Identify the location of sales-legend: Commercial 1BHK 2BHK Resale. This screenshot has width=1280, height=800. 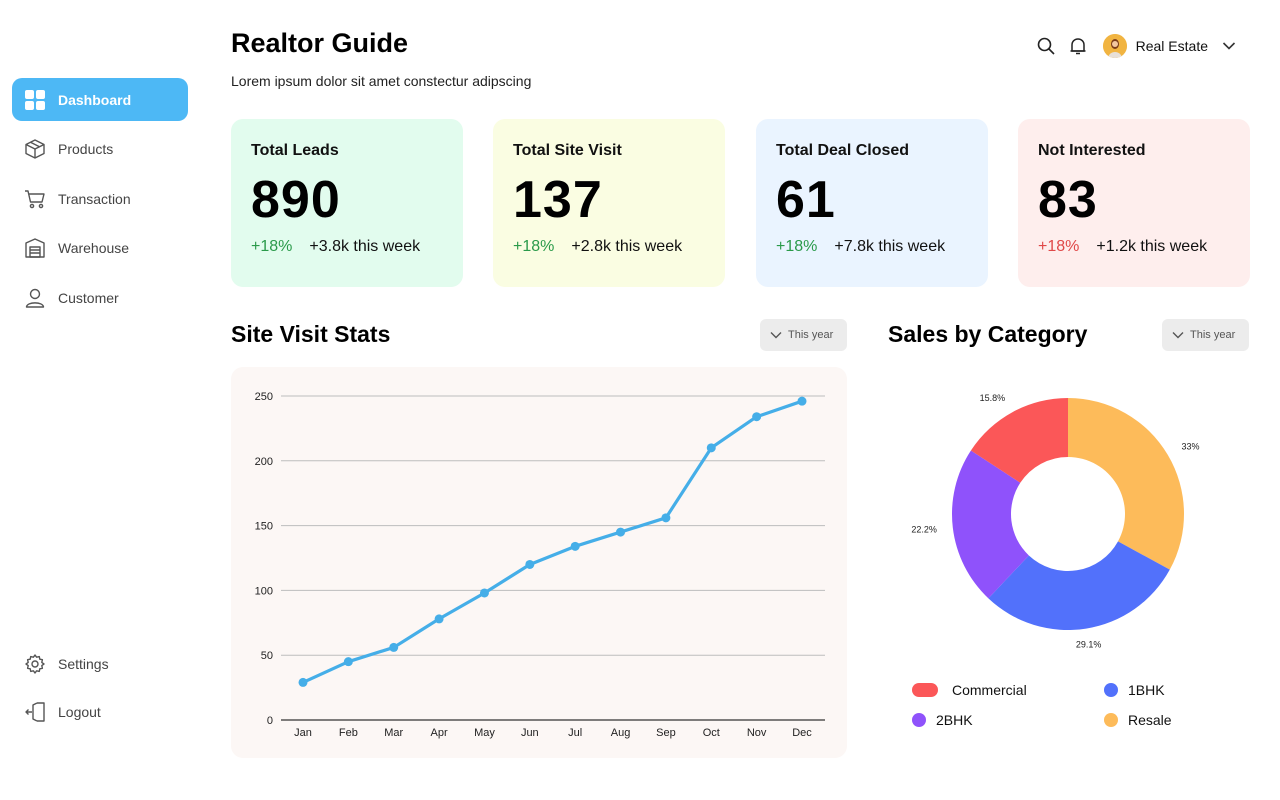
(1062, 710).